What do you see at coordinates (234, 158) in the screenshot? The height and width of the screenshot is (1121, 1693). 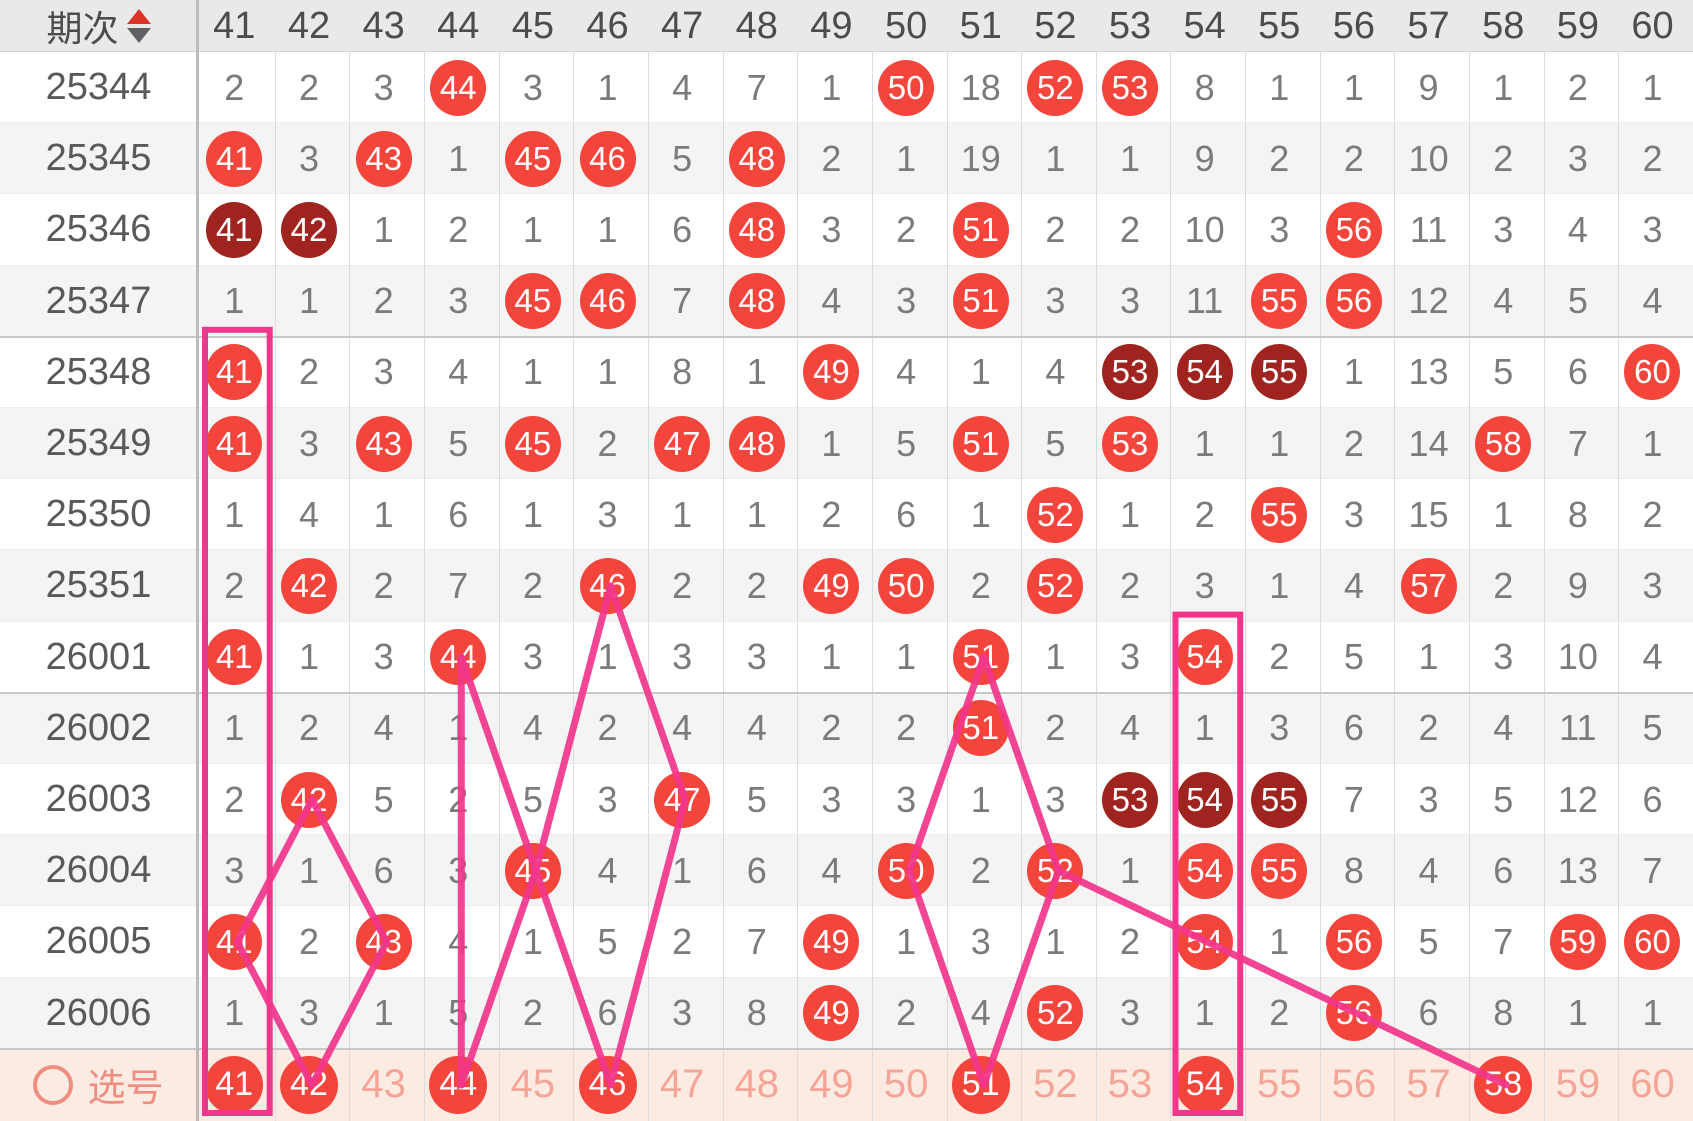 I see `hit-circle: 41` at bounding box center [234, 158].